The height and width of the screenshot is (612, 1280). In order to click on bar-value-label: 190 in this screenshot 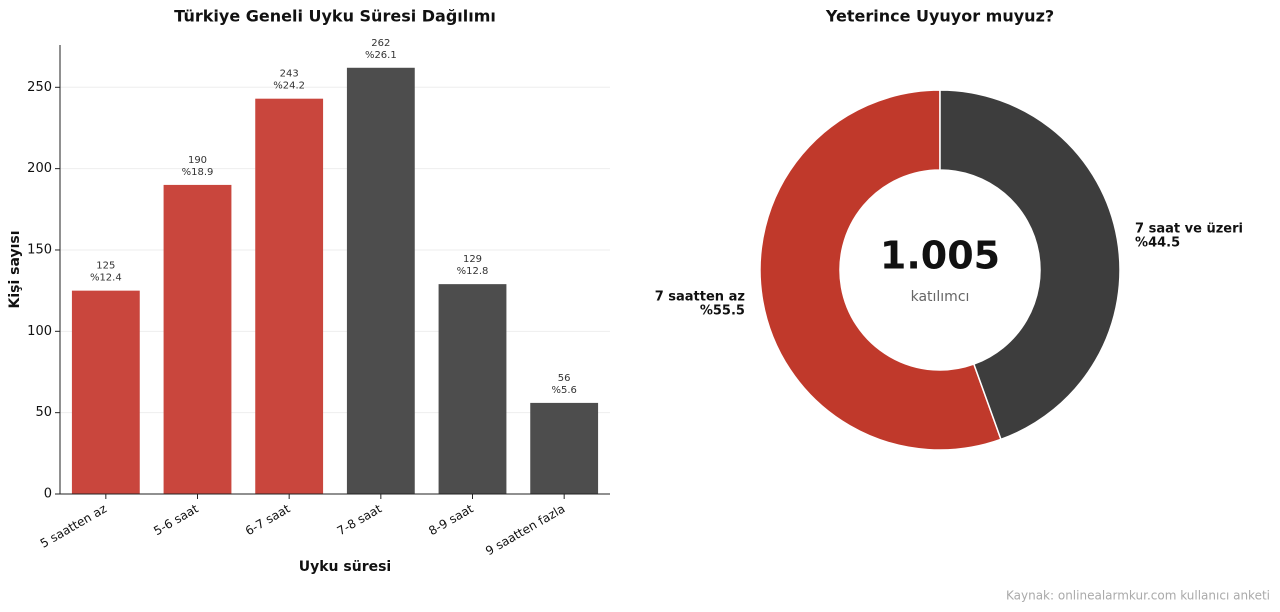, I will do `click(197, 160)`.